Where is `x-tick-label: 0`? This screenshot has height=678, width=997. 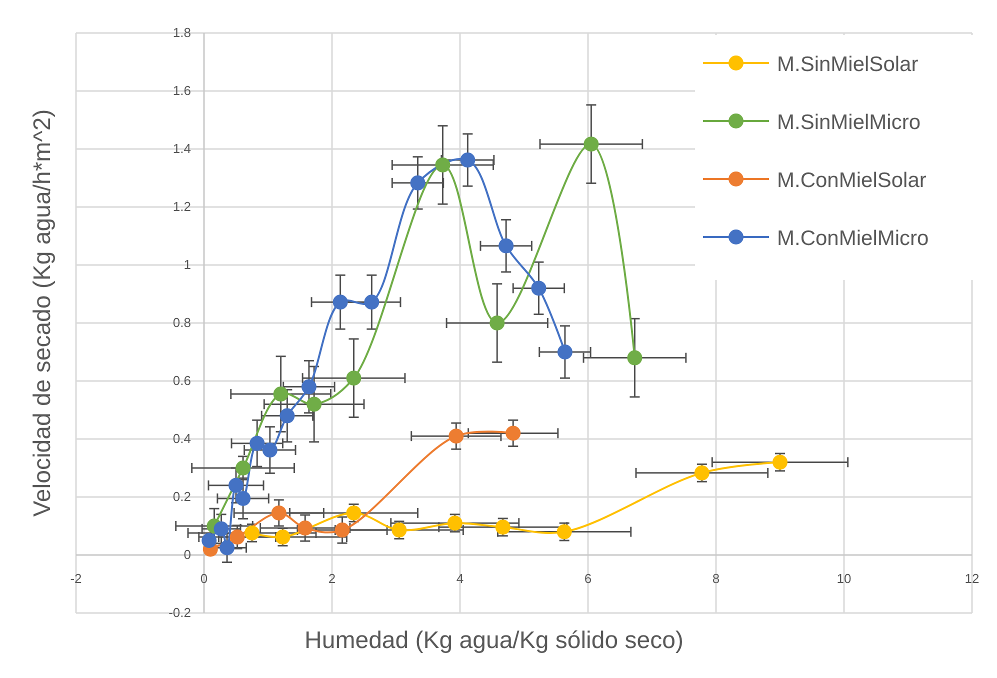 x-tick-label: 0 is located at coordinates (204, 578).